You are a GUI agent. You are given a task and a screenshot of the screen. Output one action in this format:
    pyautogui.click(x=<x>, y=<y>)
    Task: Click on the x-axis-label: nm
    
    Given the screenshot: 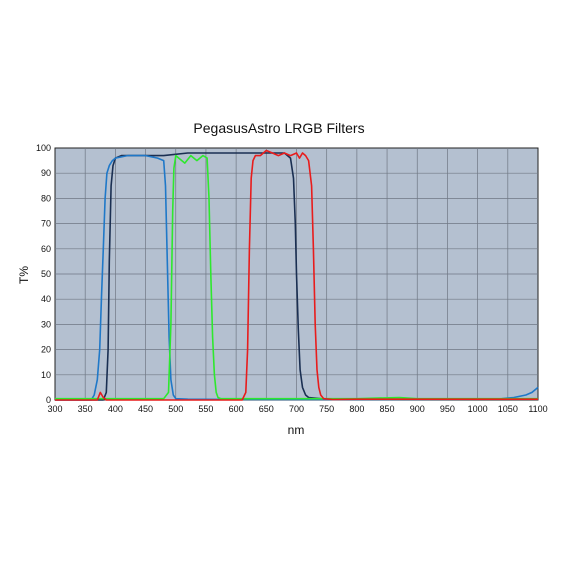 What is the action you would take?
    pyautogui.click(x=296, y=430)
    